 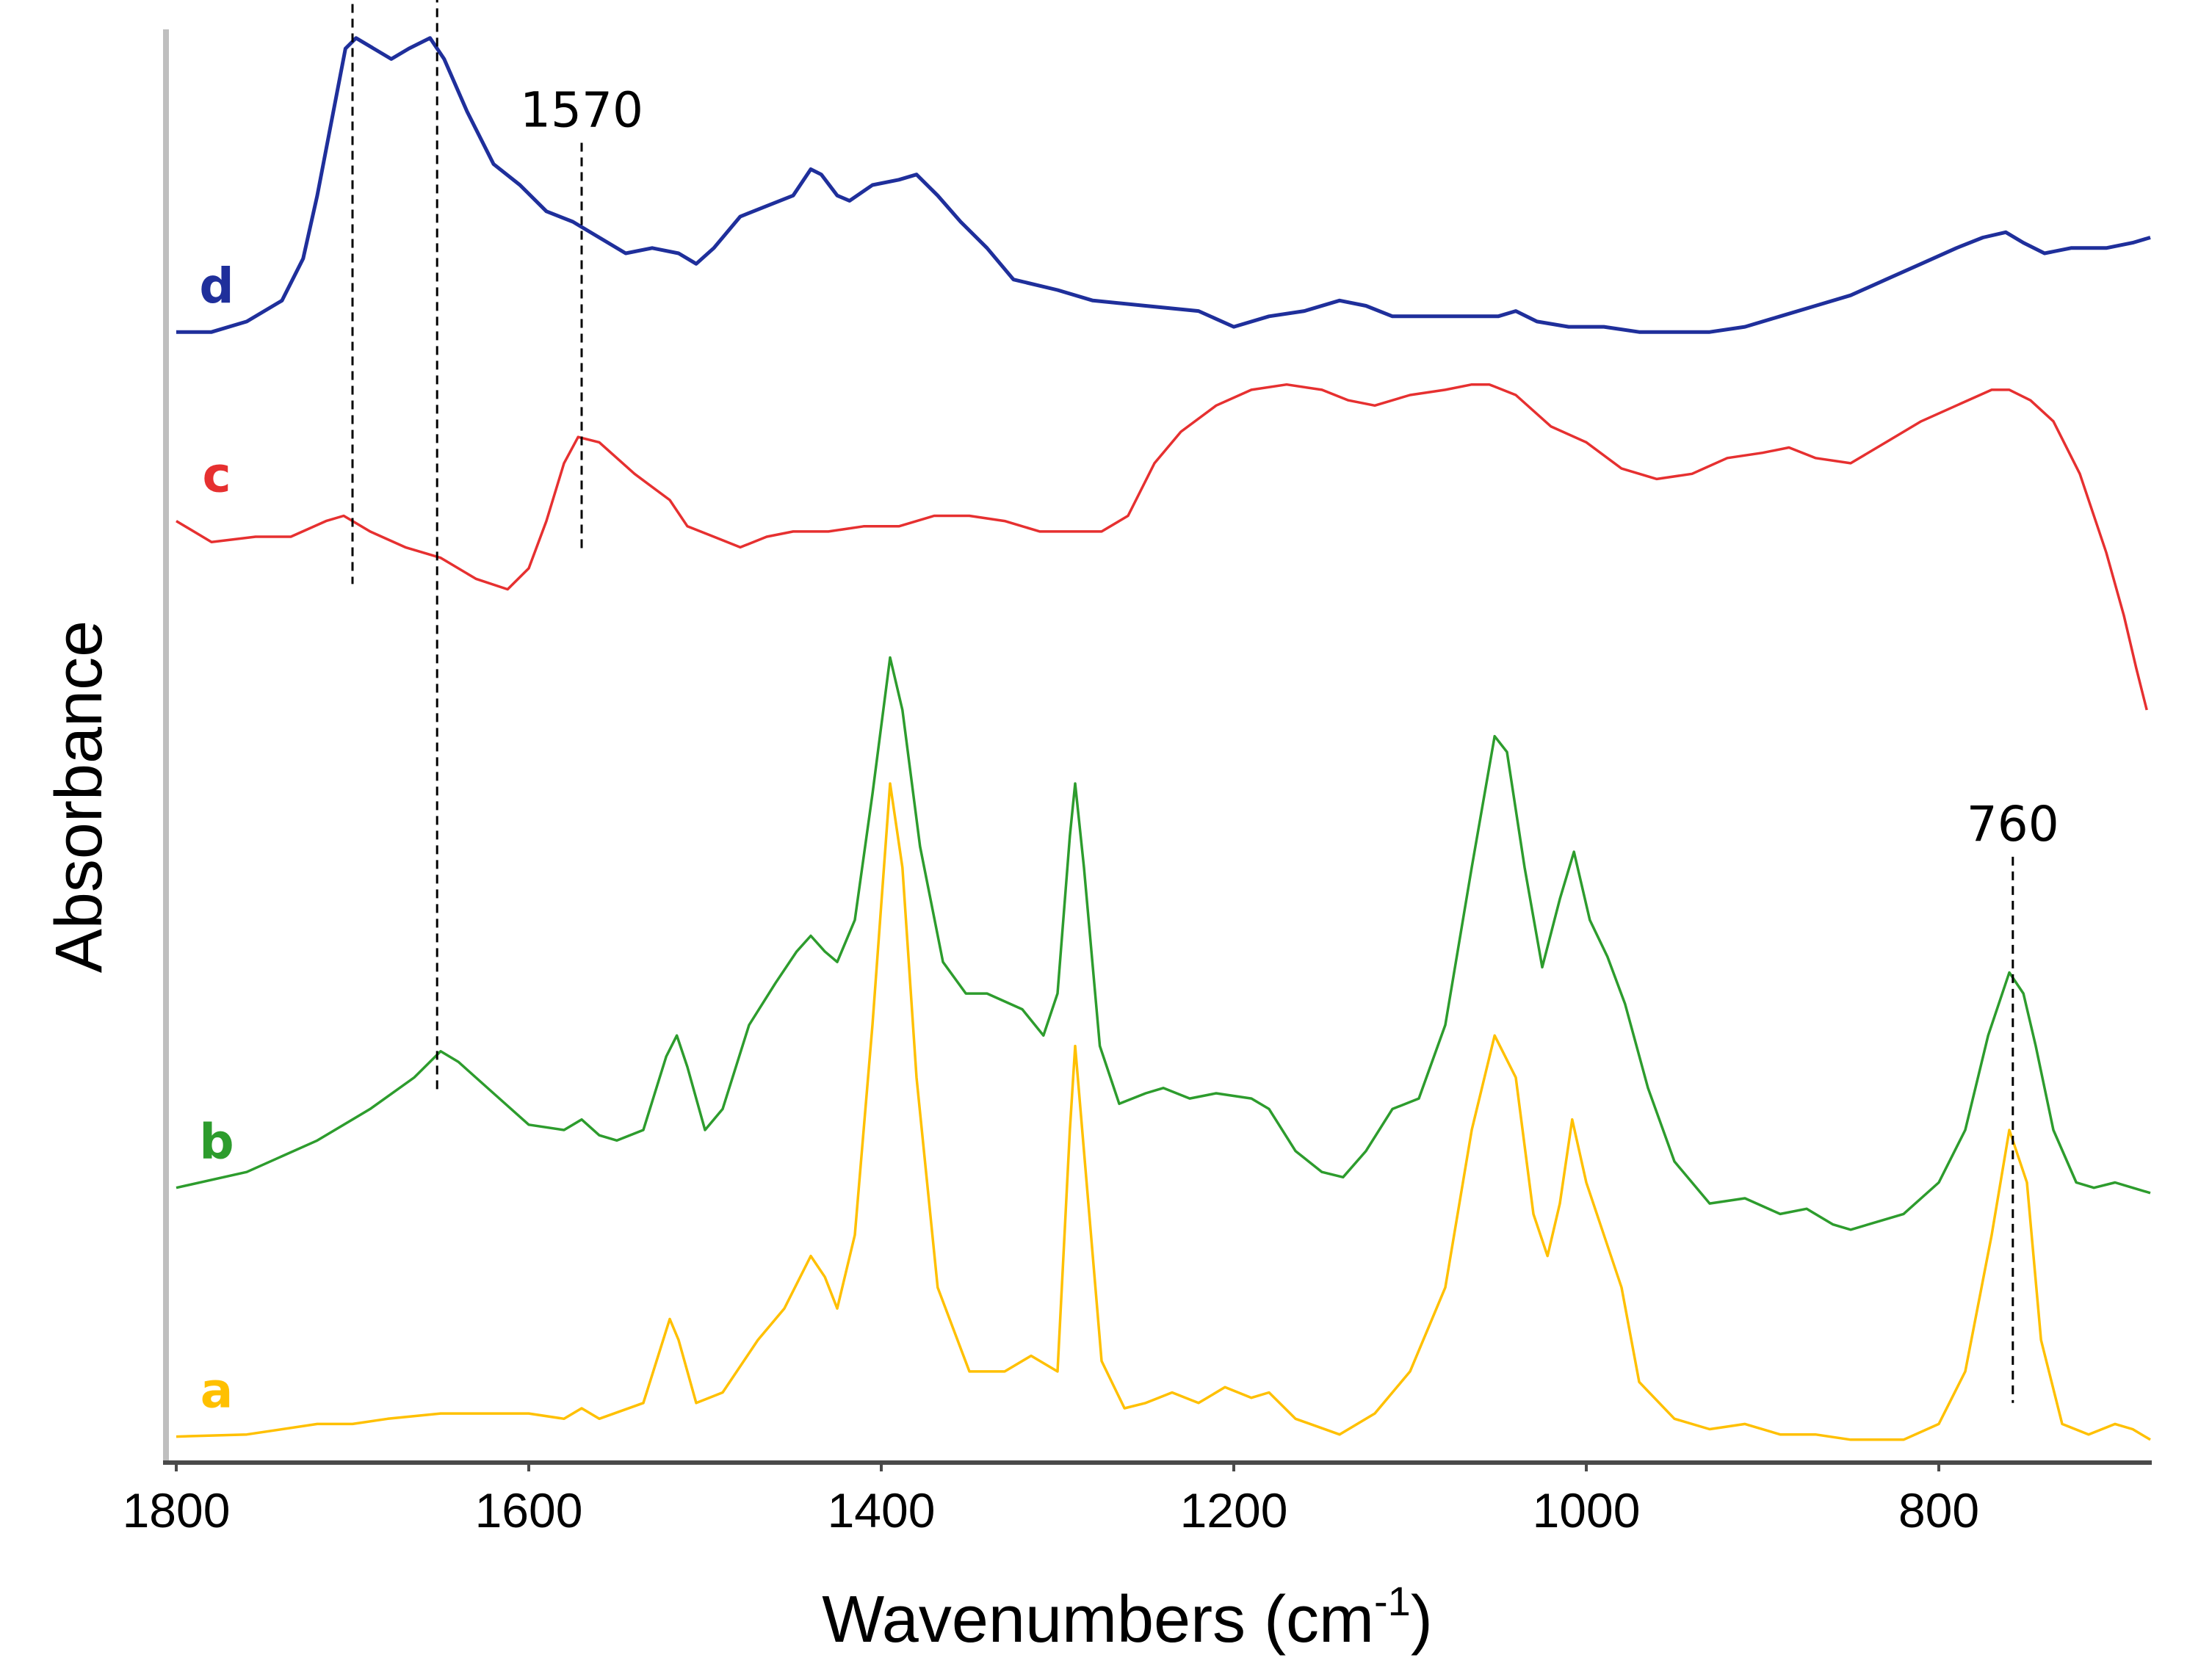 What do you see at coordinates (80, 796) in the screenshot?
I see `y-axis-title: Absorbance` at bounding box center [80, 796].